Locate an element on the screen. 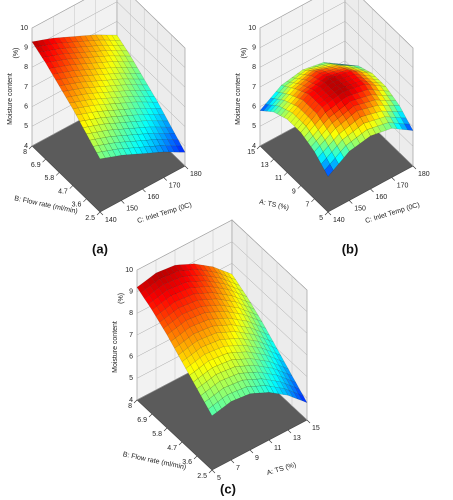  y-tick-label: 6.9 is located at coordinates (36, 165).